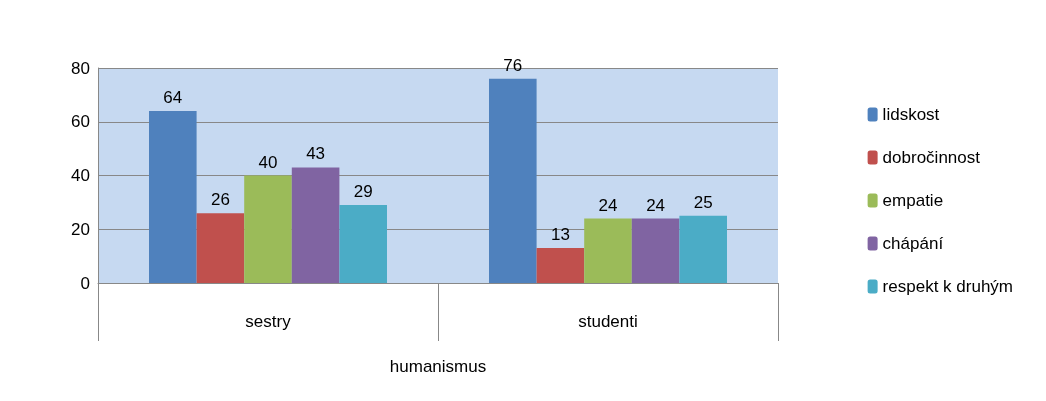 The image size is (1046, 401). Describe the element at coordinates (513, 65) in the screenshot. I see `data-label: 76` at that location.